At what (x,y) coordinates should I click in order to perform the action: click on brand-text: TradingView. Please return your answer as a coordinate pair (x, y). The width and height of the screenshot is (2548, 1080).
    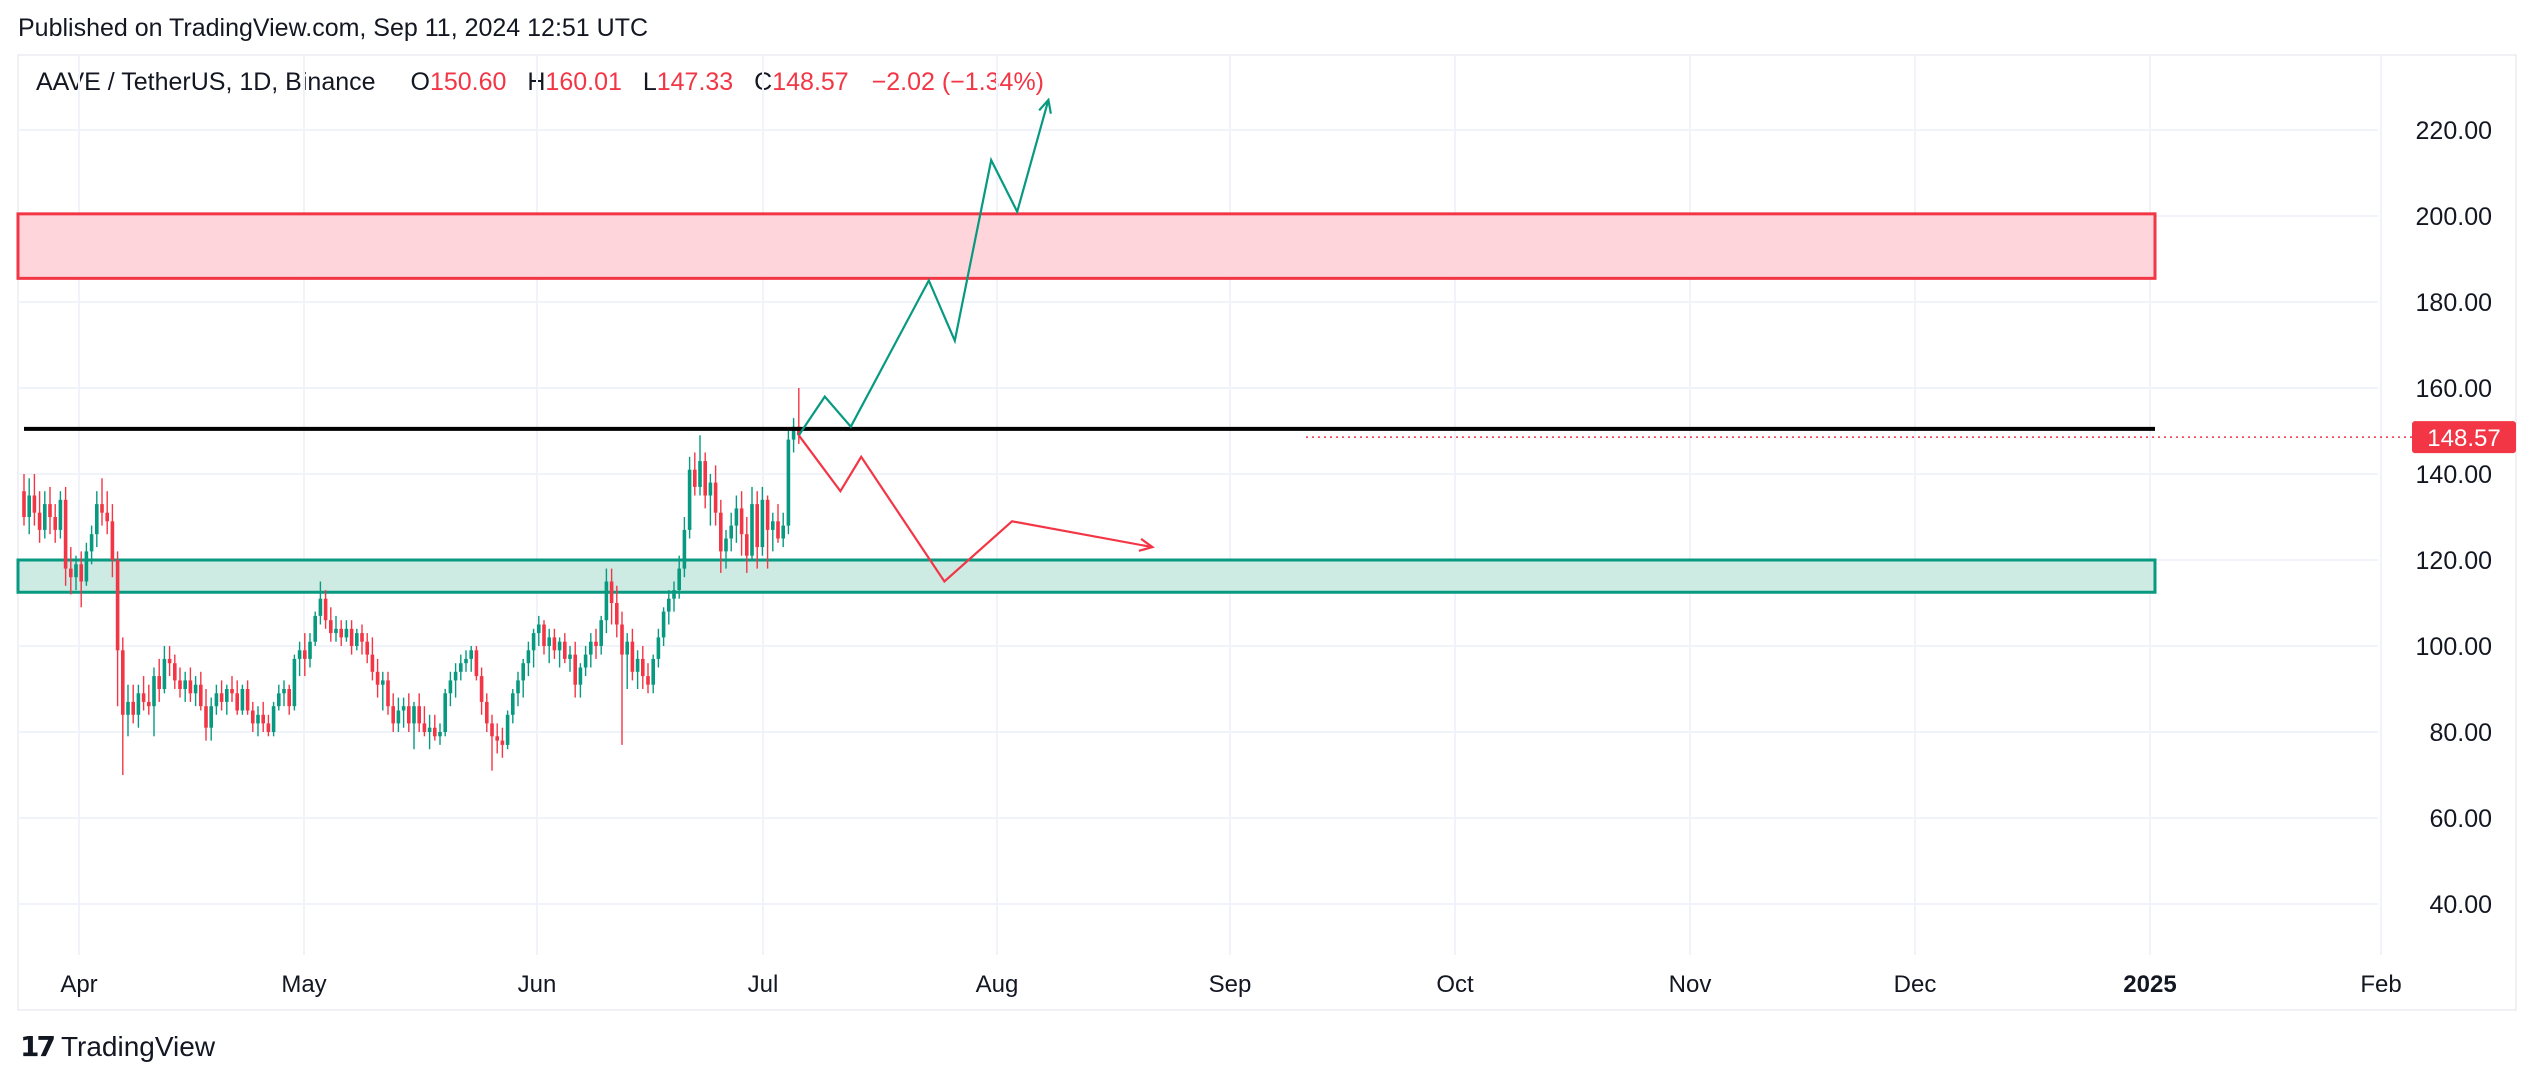
    Looking at the image, I should click on (138, 1046).